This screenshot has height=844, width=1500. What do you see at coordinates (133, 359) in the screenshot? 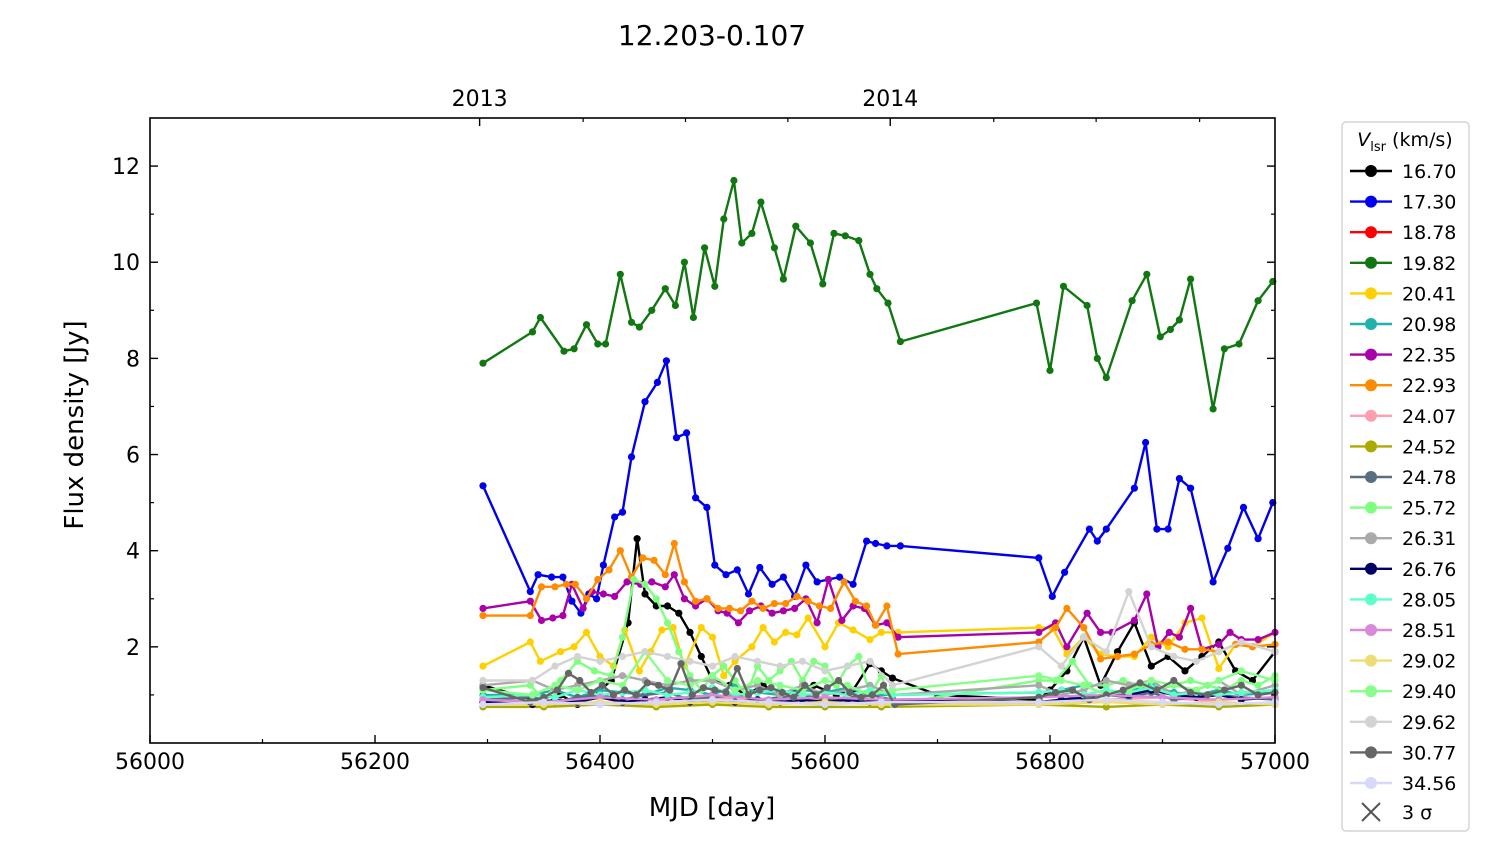
I see `y-tick-label: 8` at bounding box center [133, 359].